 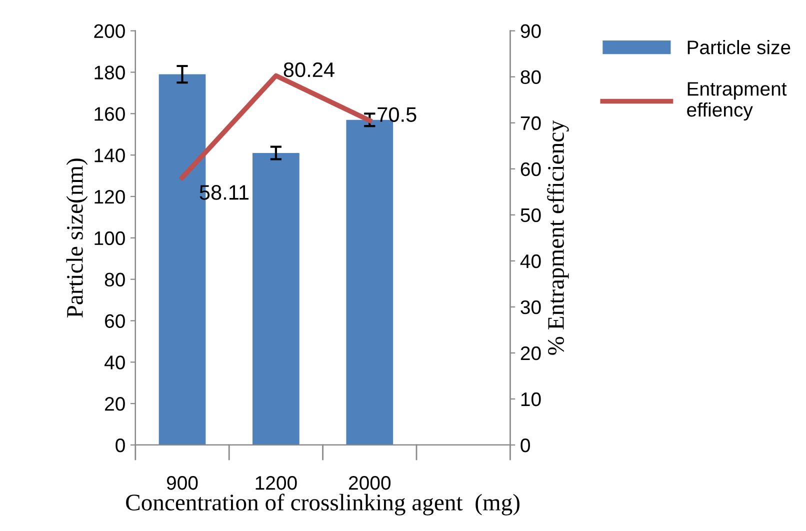 What do you see at coordinates (109, 73) in the screenshot?
I see `y-tick-label: 180` at bounding box center [109, 73].